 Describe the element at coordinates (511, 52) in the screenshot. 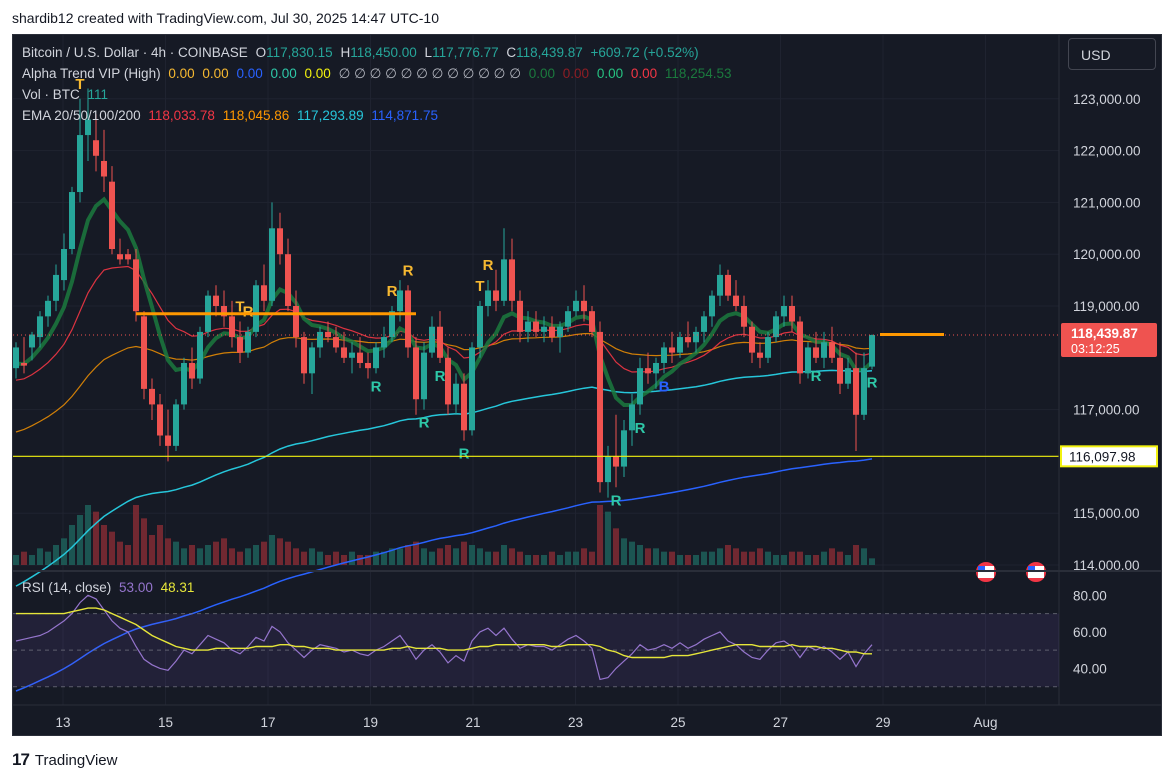

I see `legend-c-label: C` at that location.